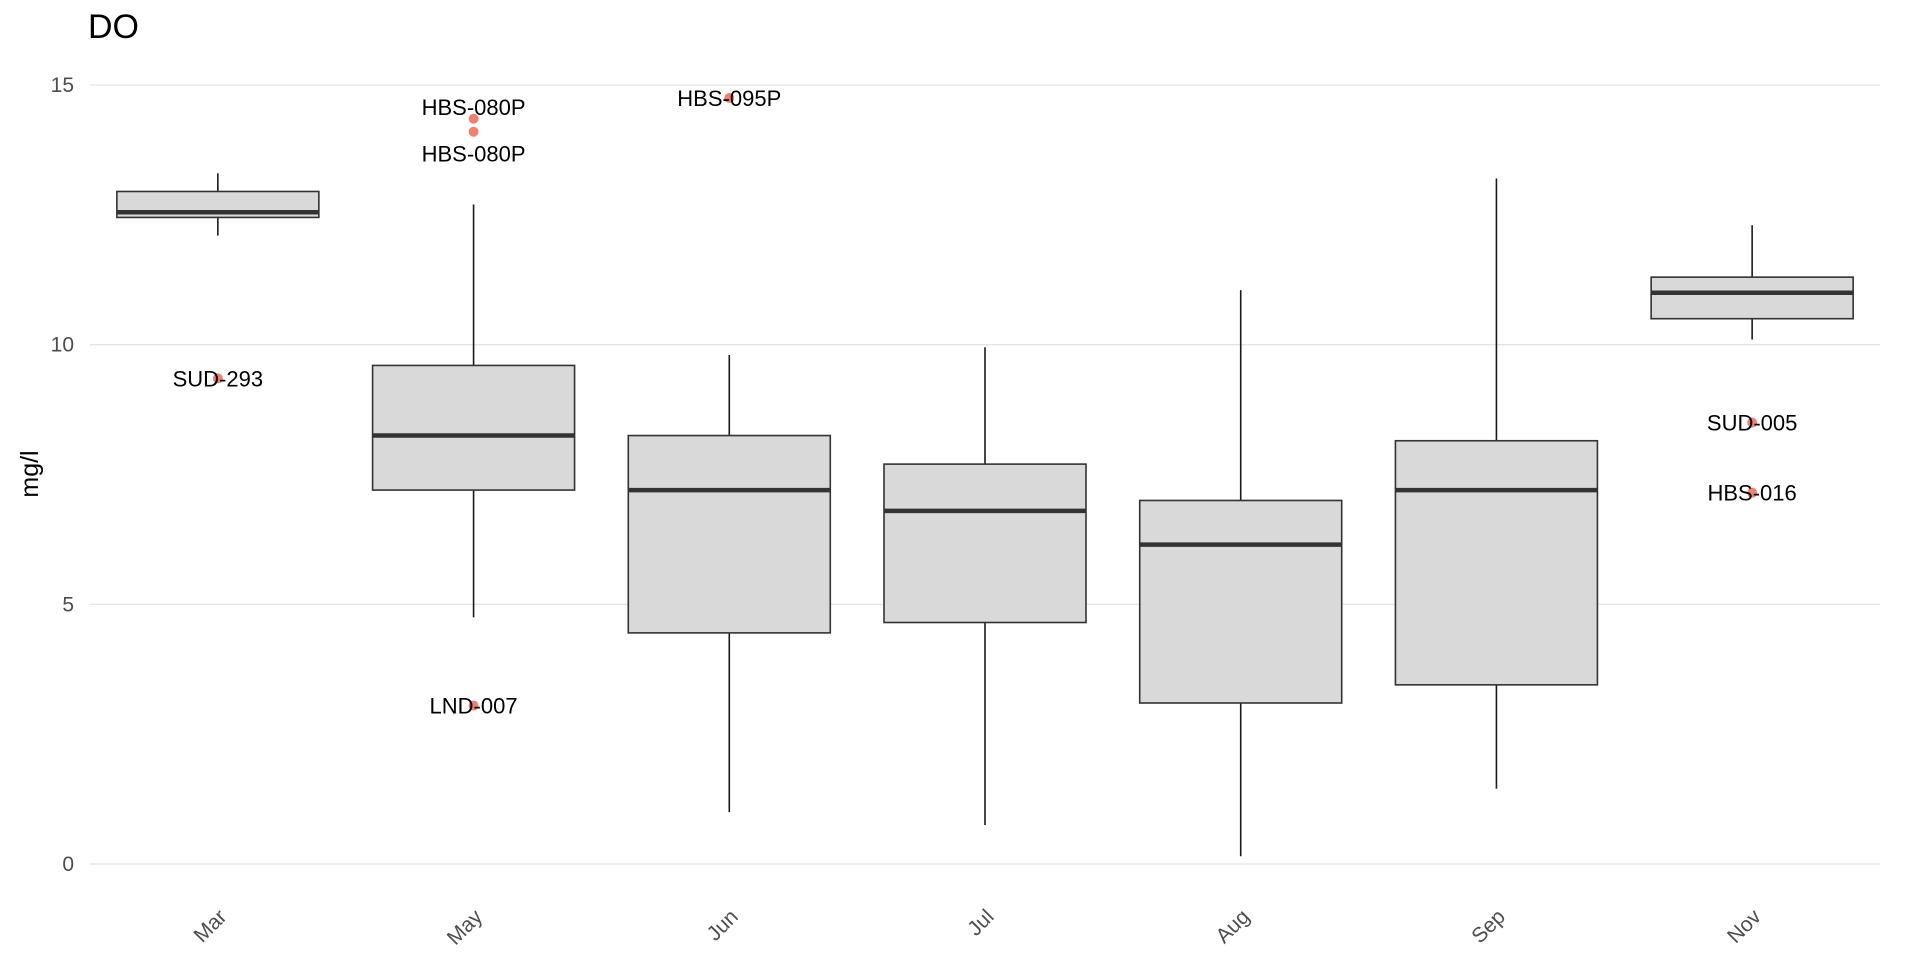  What do you see at coordinates (62, 85) in the screenshot?
I see `y-tick-label: 15` at bounding box center [62, 85].